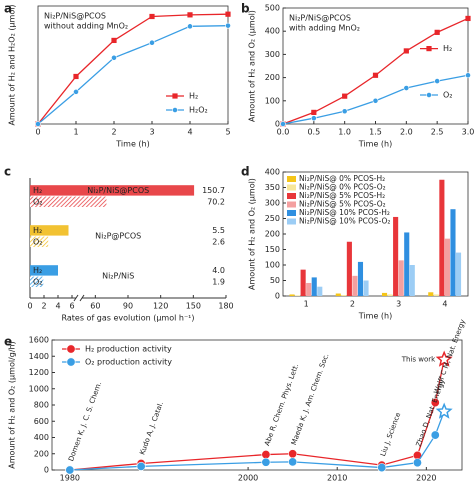  What do you see at coordinates (272, 203) in the screenshot?
I see `y-tick-label: 300` at bounding box center [272, 203].